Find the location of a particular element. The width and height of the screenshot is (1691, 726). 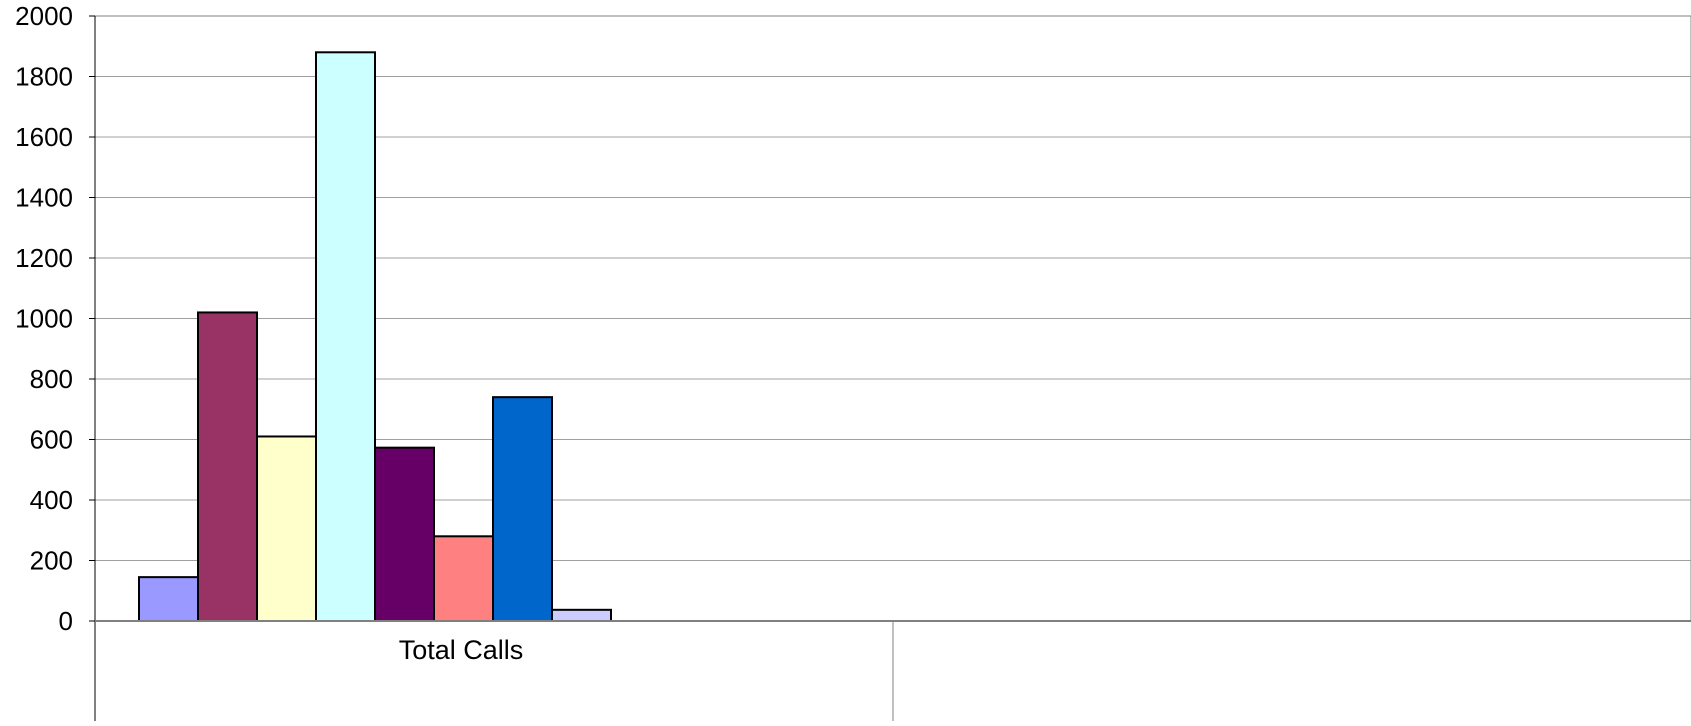

y-tick-label: 800 is located at coordinates (51, 379).